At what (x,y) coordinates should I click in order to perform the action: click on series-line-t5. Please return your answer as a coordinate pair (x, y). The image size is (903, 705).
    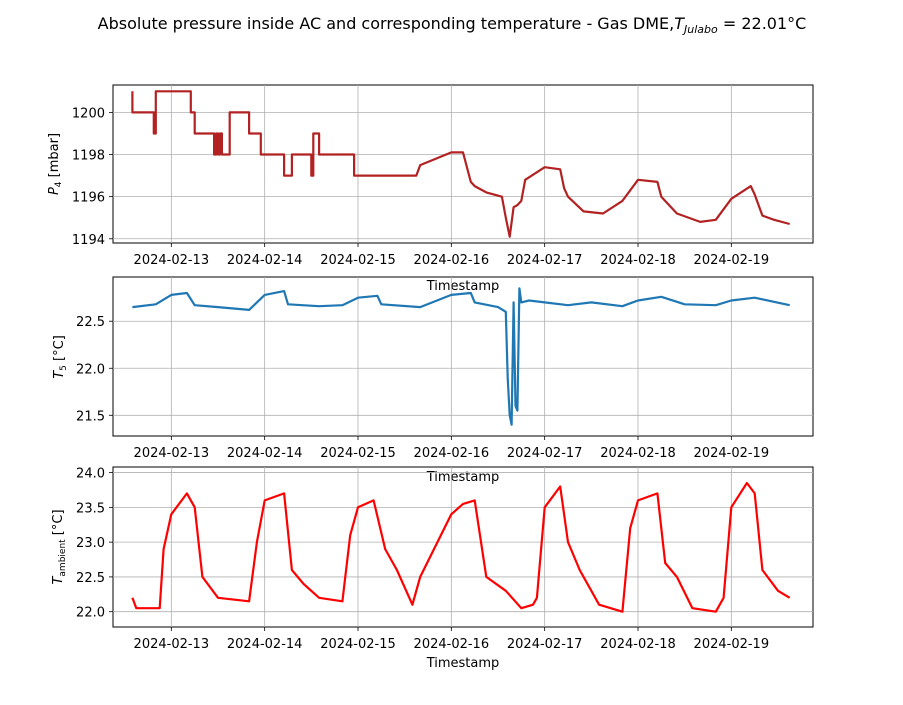
    Looking at the image, I should click on (461, 356).